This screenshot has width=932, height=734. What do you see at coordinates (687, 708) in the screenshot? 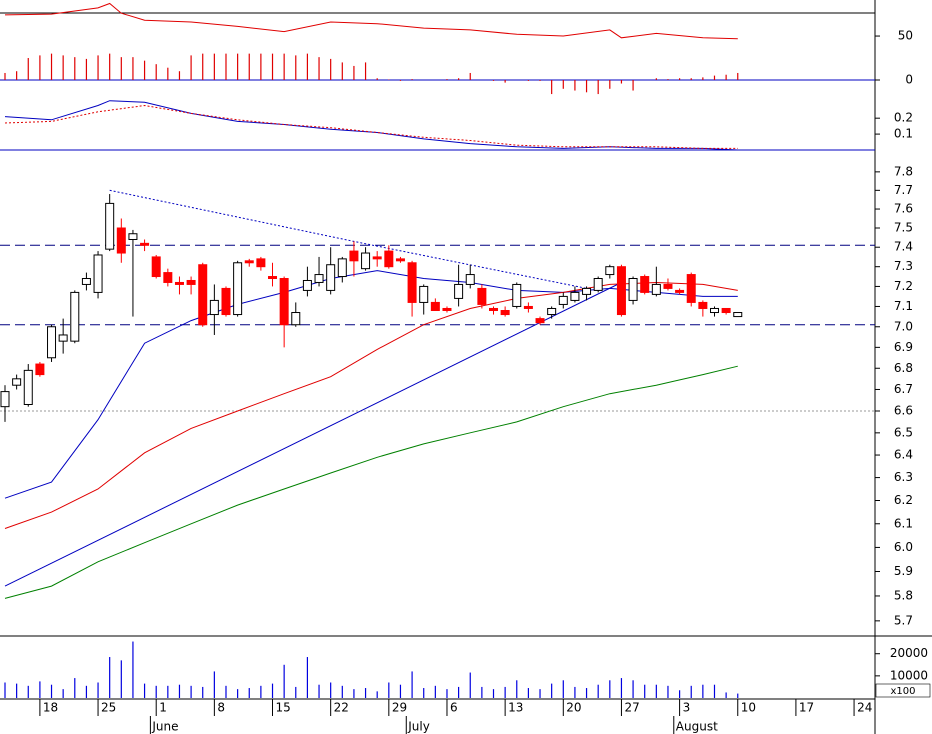
I see `x-tick-label: 3` at bounding box center [687, 708].